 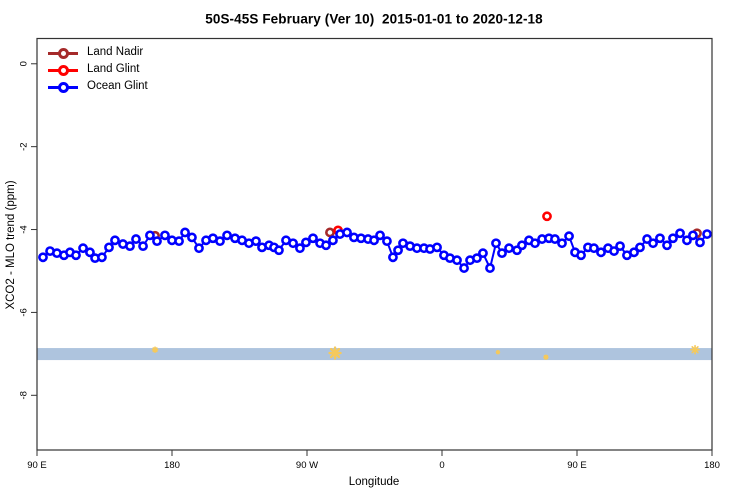 What do you see at coordinates (24, 229) in the screenshot?
I see `y-tick-label: -4` at bounding box center [24, 229].